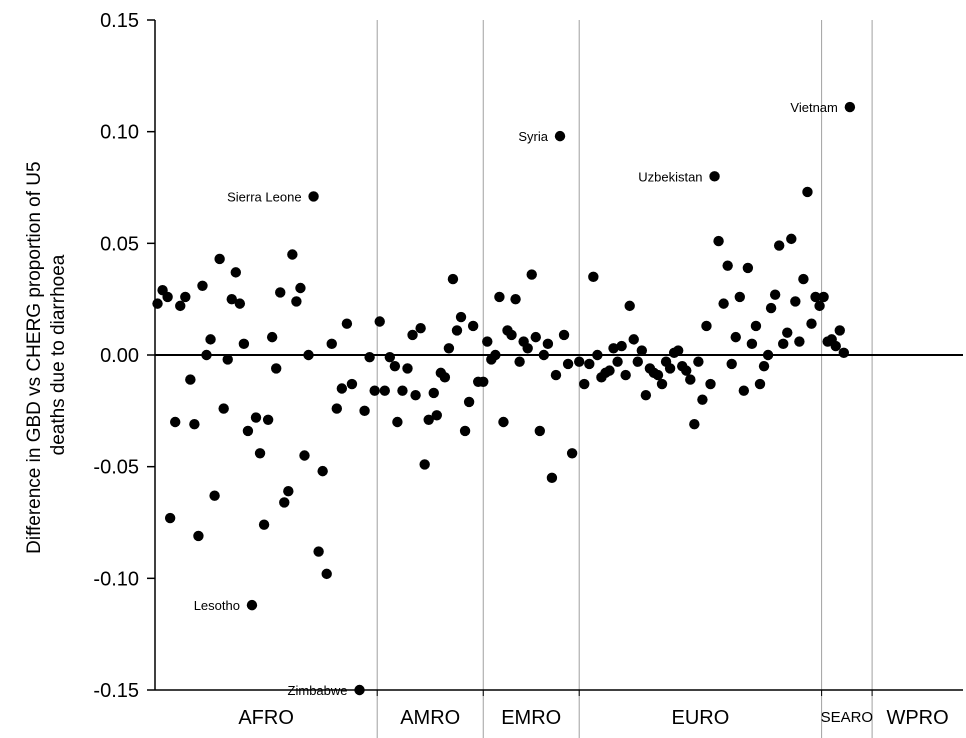  What do you see at coordinates (318, 690) in the screenshot?
I see `annotation-label: Zimbabwe` at bounding box center [318, 690].